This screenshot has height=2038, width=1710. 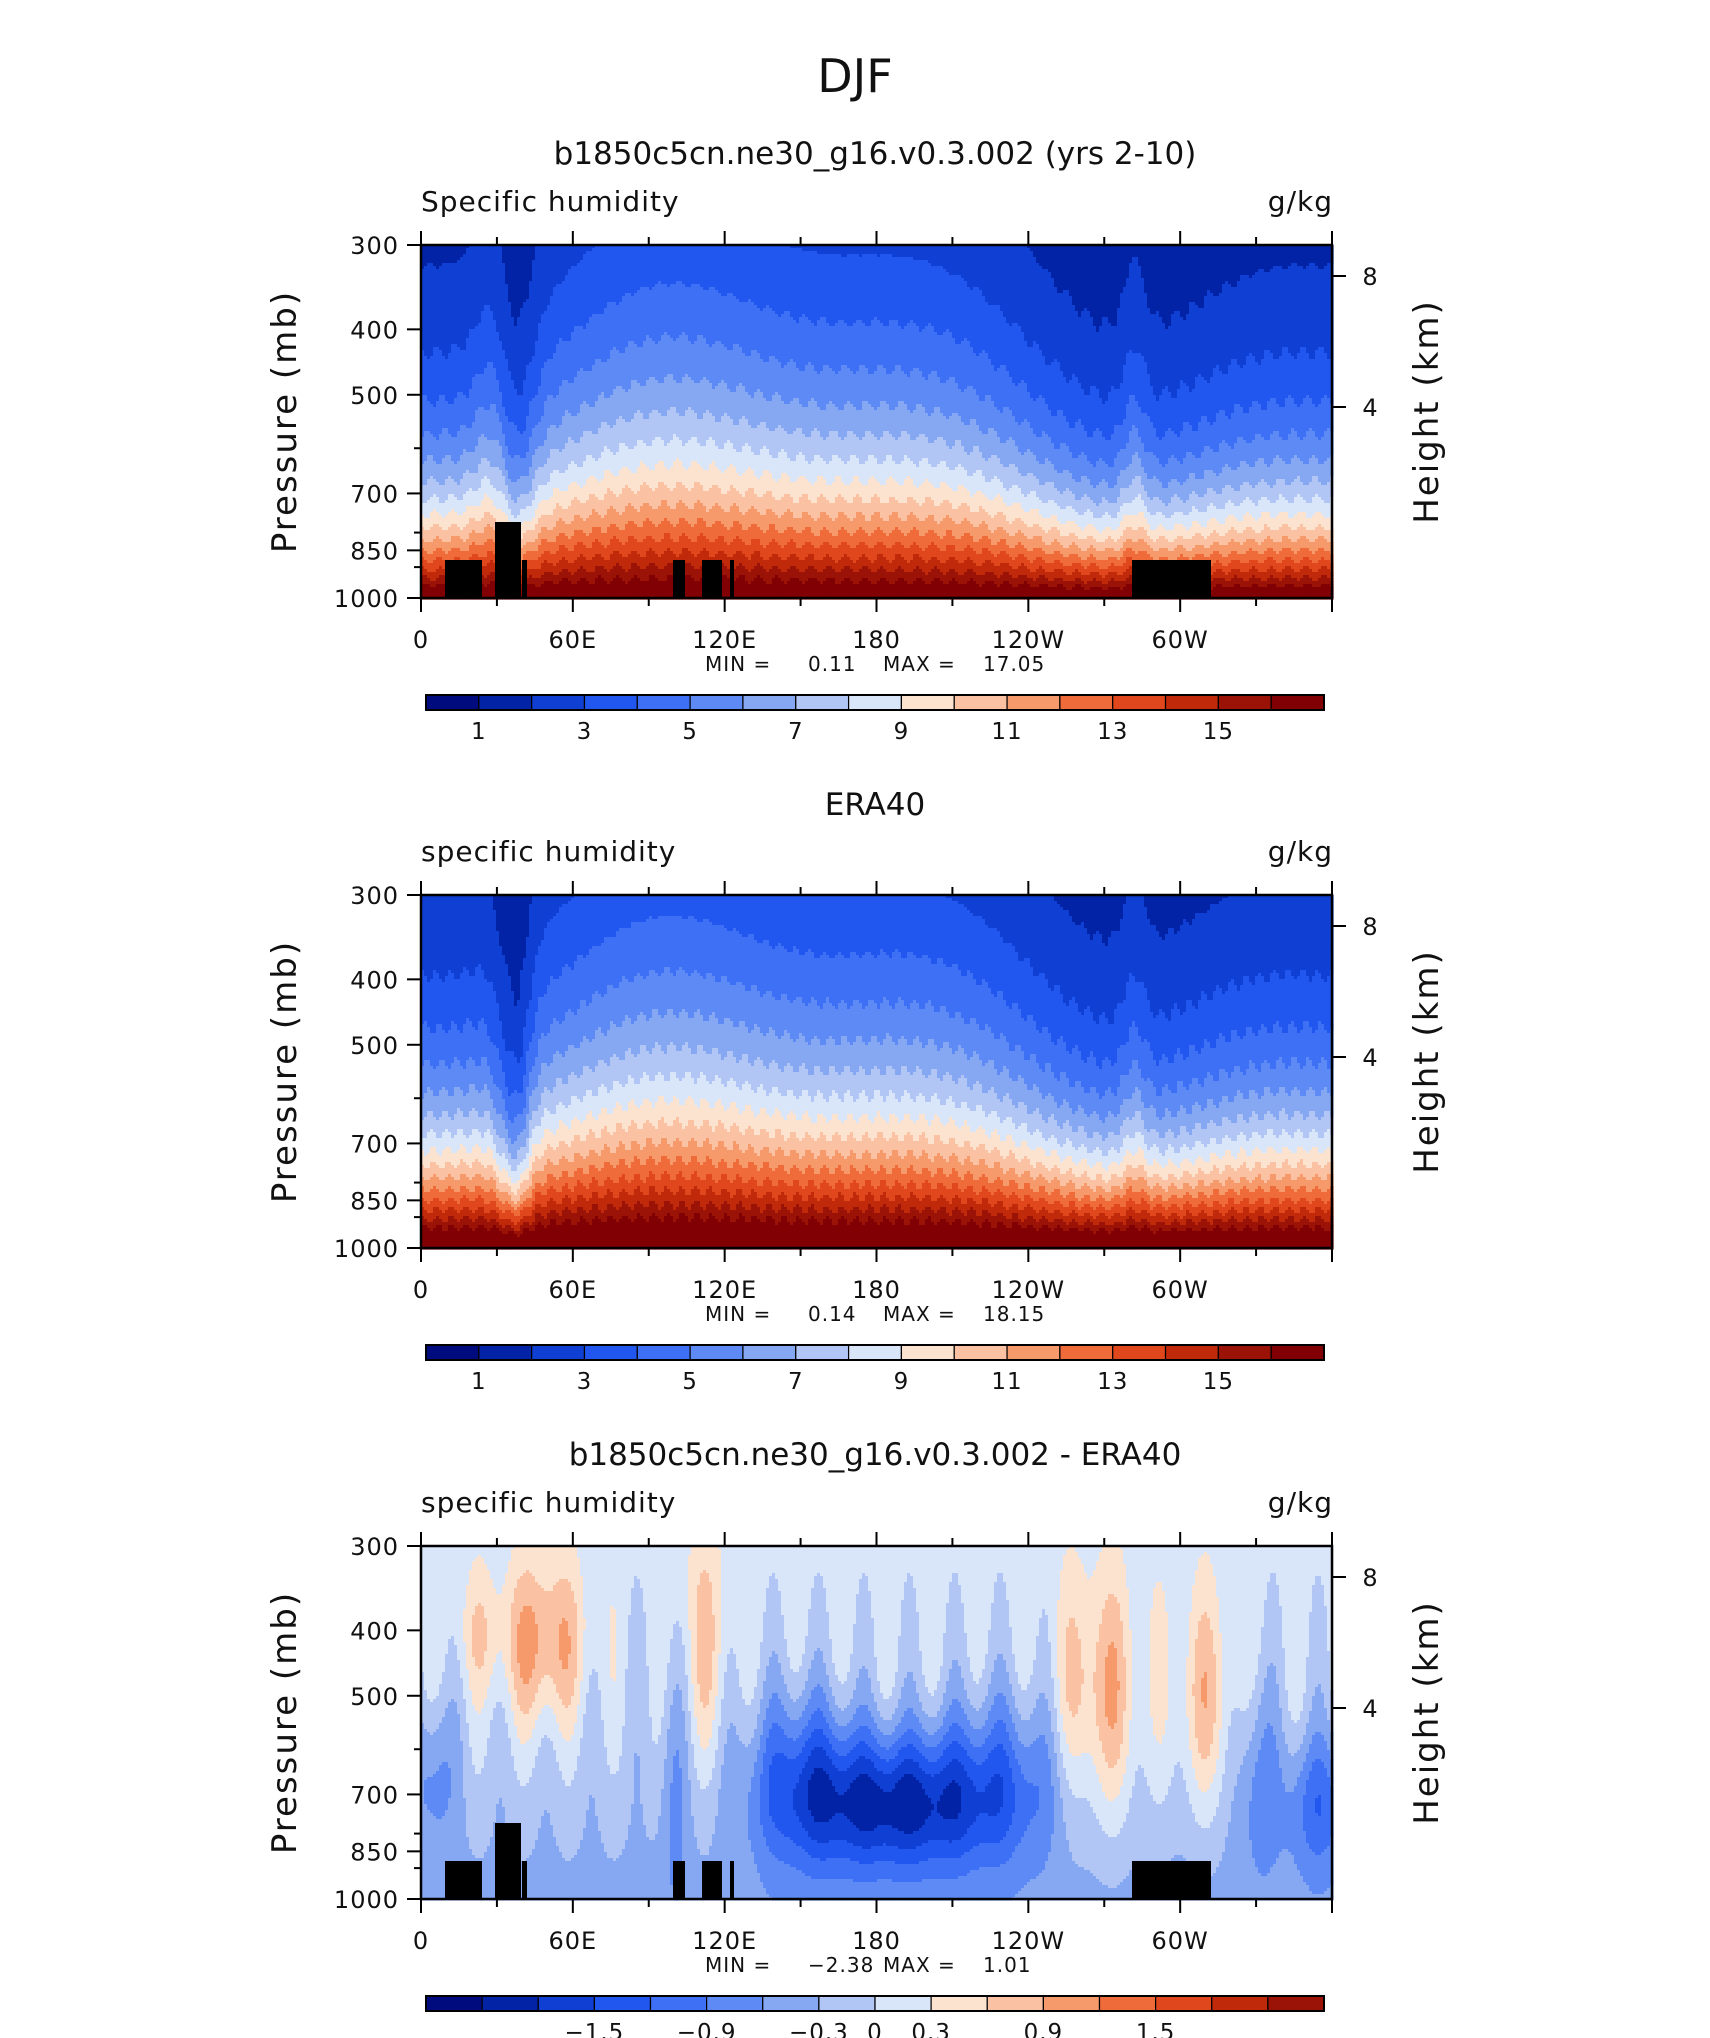 What do you see at coordinates (854, 76) in the screenshot?
I see `figure-title: DJF` at bounding box center [854, 76].